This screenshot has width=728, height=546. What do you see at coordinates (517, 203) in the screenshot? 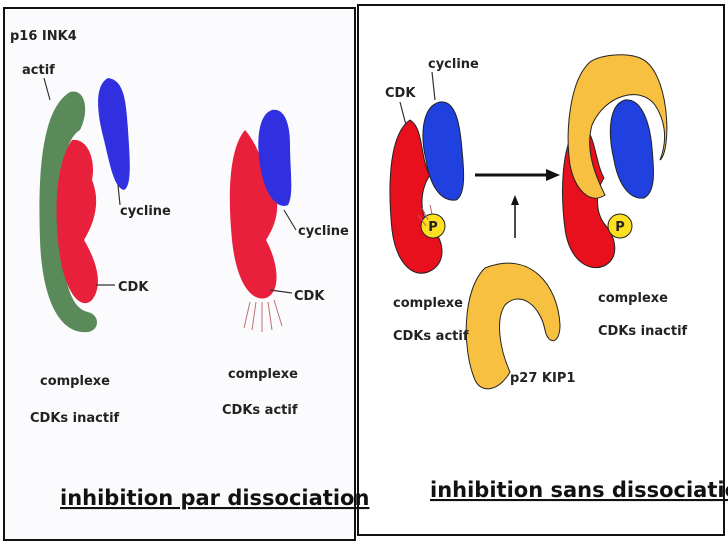
I see `reaction-arrow` at bounding box center [517, 203].